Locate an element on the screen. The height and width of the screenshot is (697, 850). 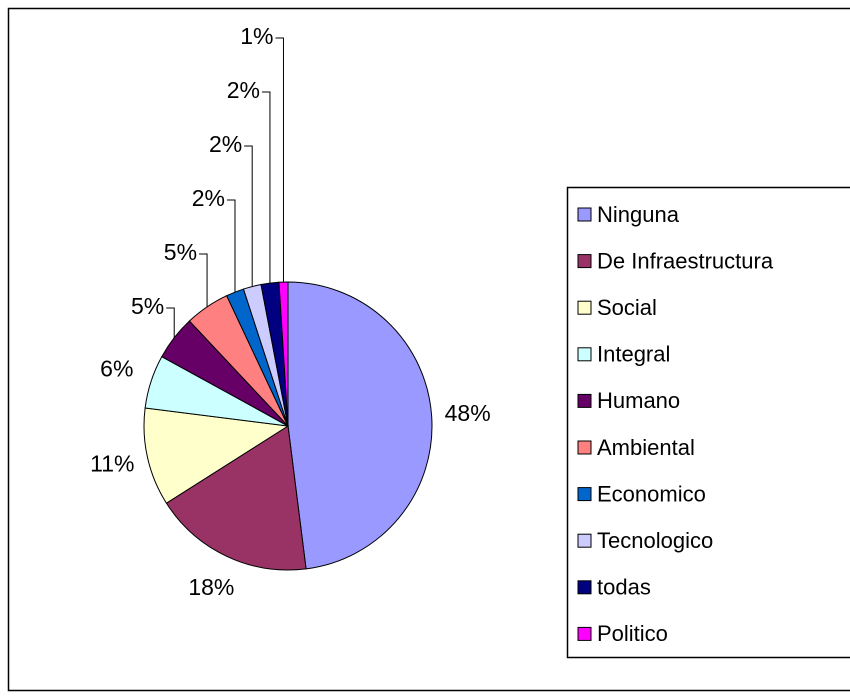
legend-label: Social is located at coordinates (627, 307).